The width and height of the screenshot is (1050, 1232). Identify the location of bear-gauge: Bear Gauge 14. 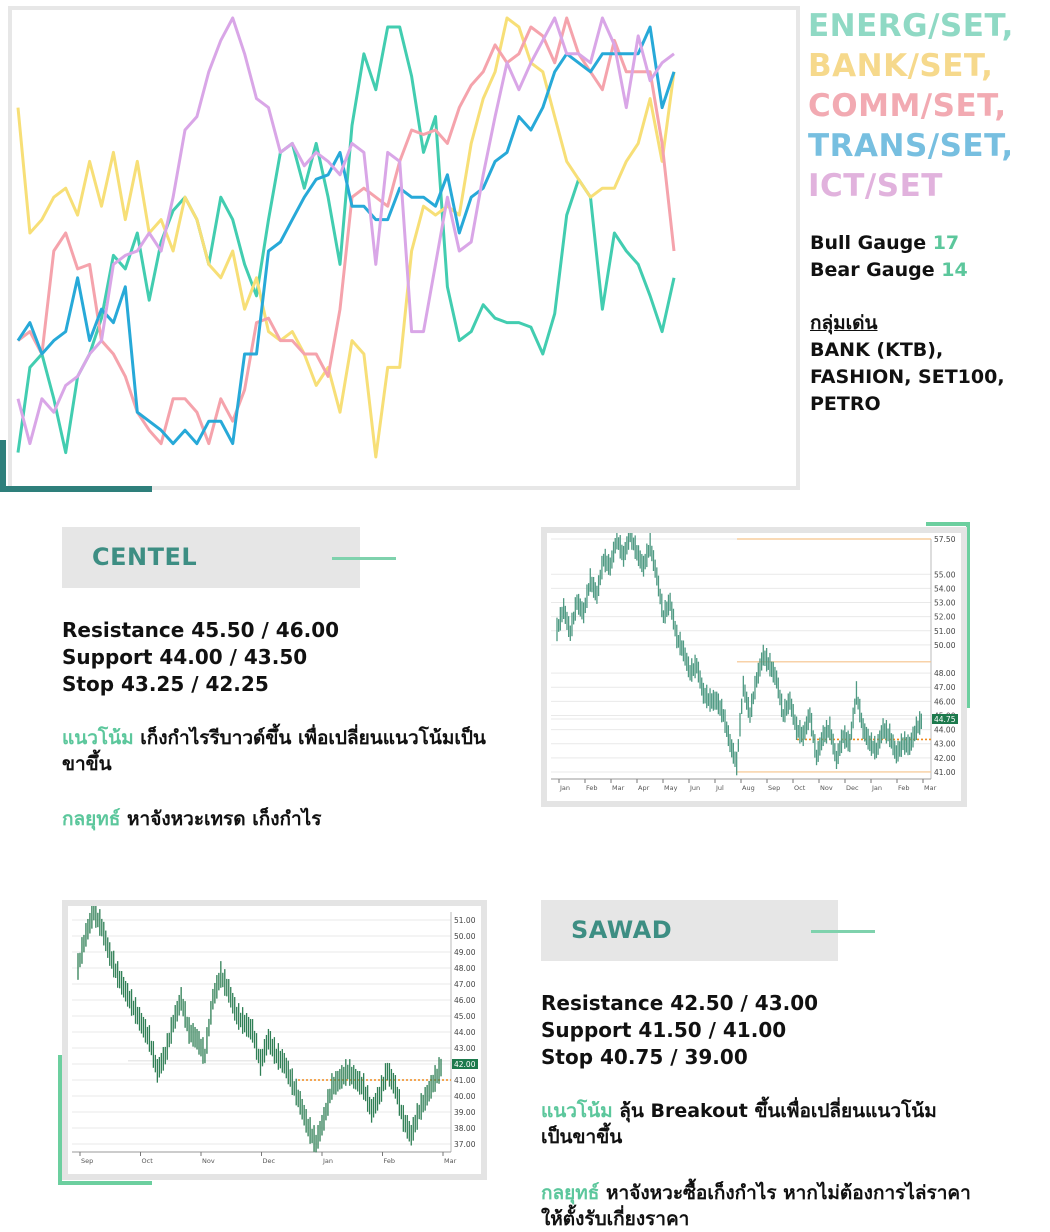
(889, 270).